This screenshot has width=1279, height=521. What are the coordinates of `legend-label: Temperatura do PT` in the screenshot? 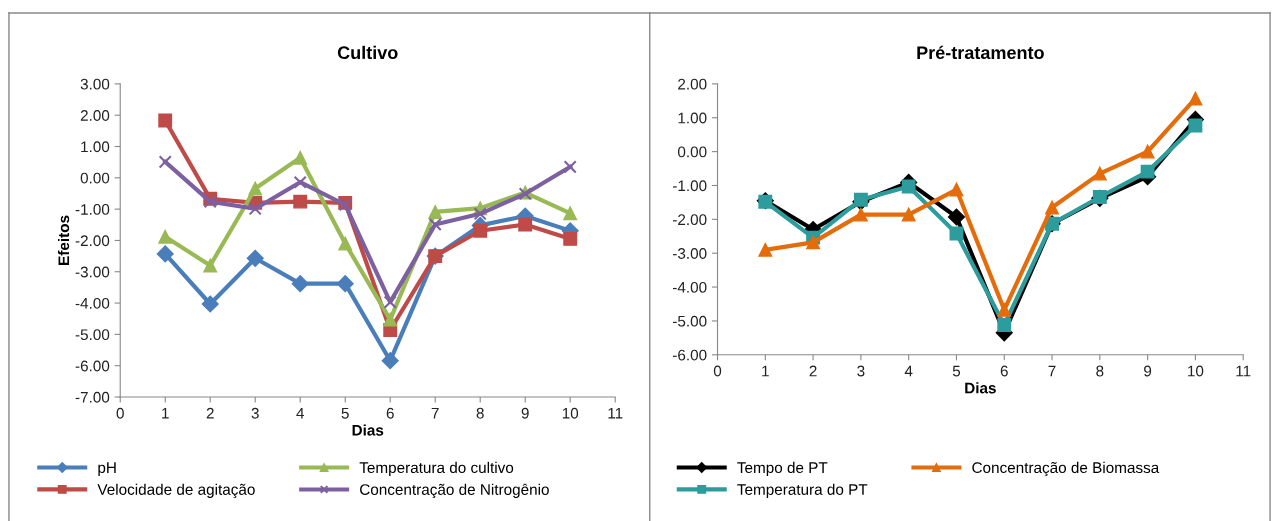 It's located at (802, 490).